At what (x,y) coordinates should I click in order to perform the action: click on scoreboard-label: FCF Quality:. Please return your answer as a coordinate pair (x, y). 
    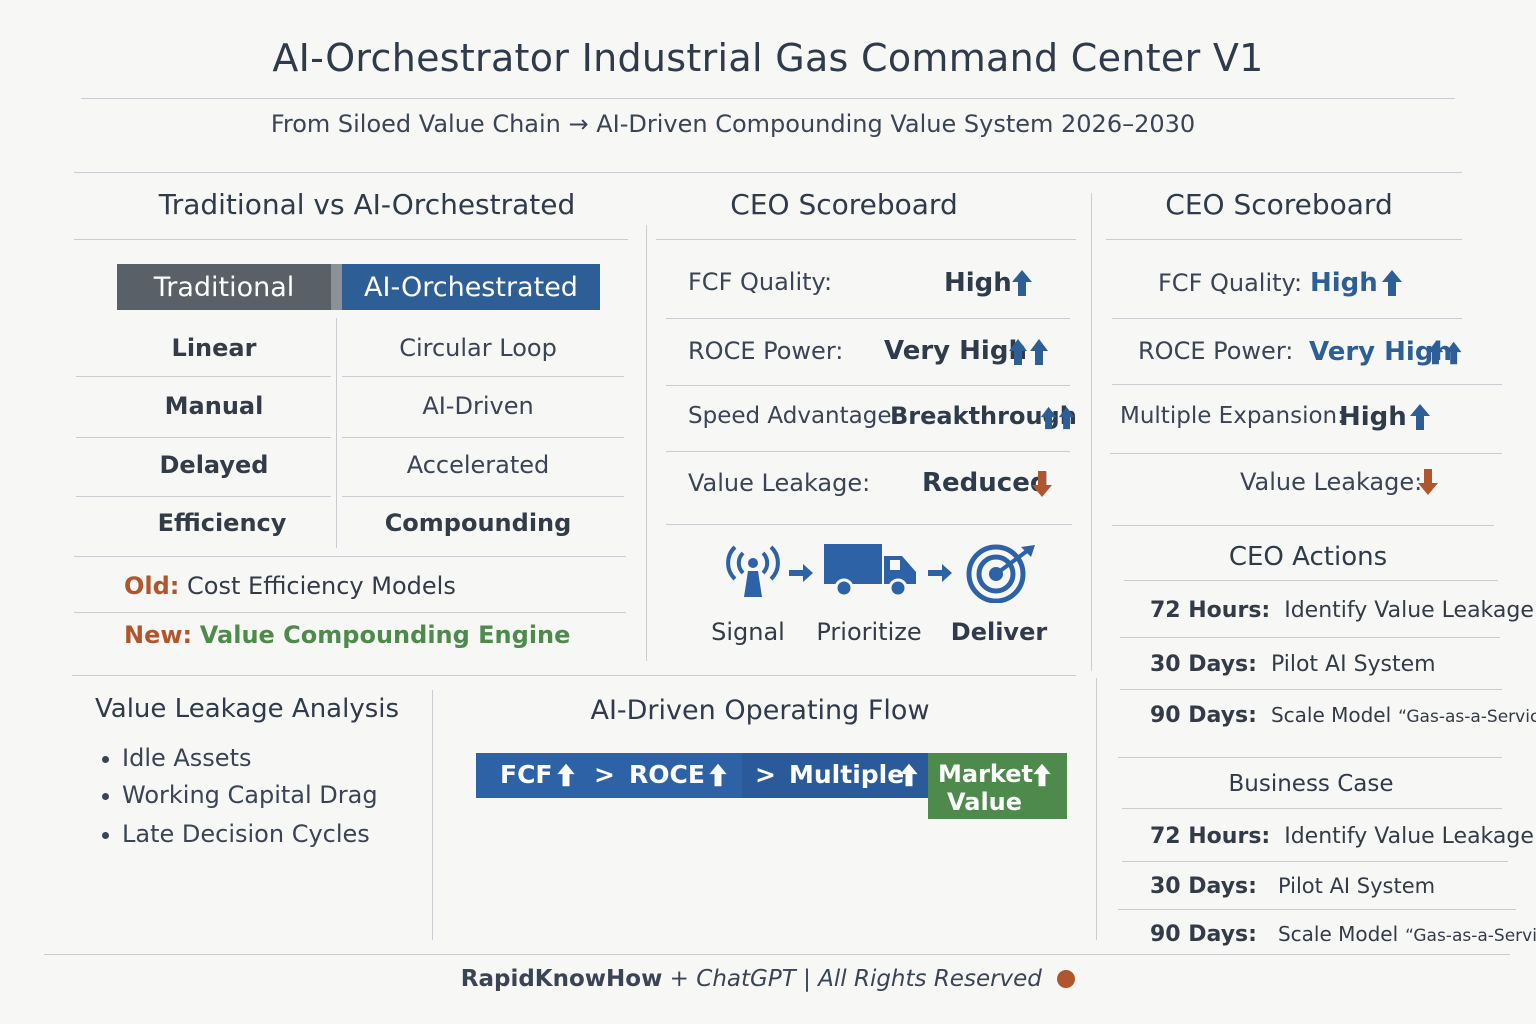
    Looking at the image, I should click on (760, 282).